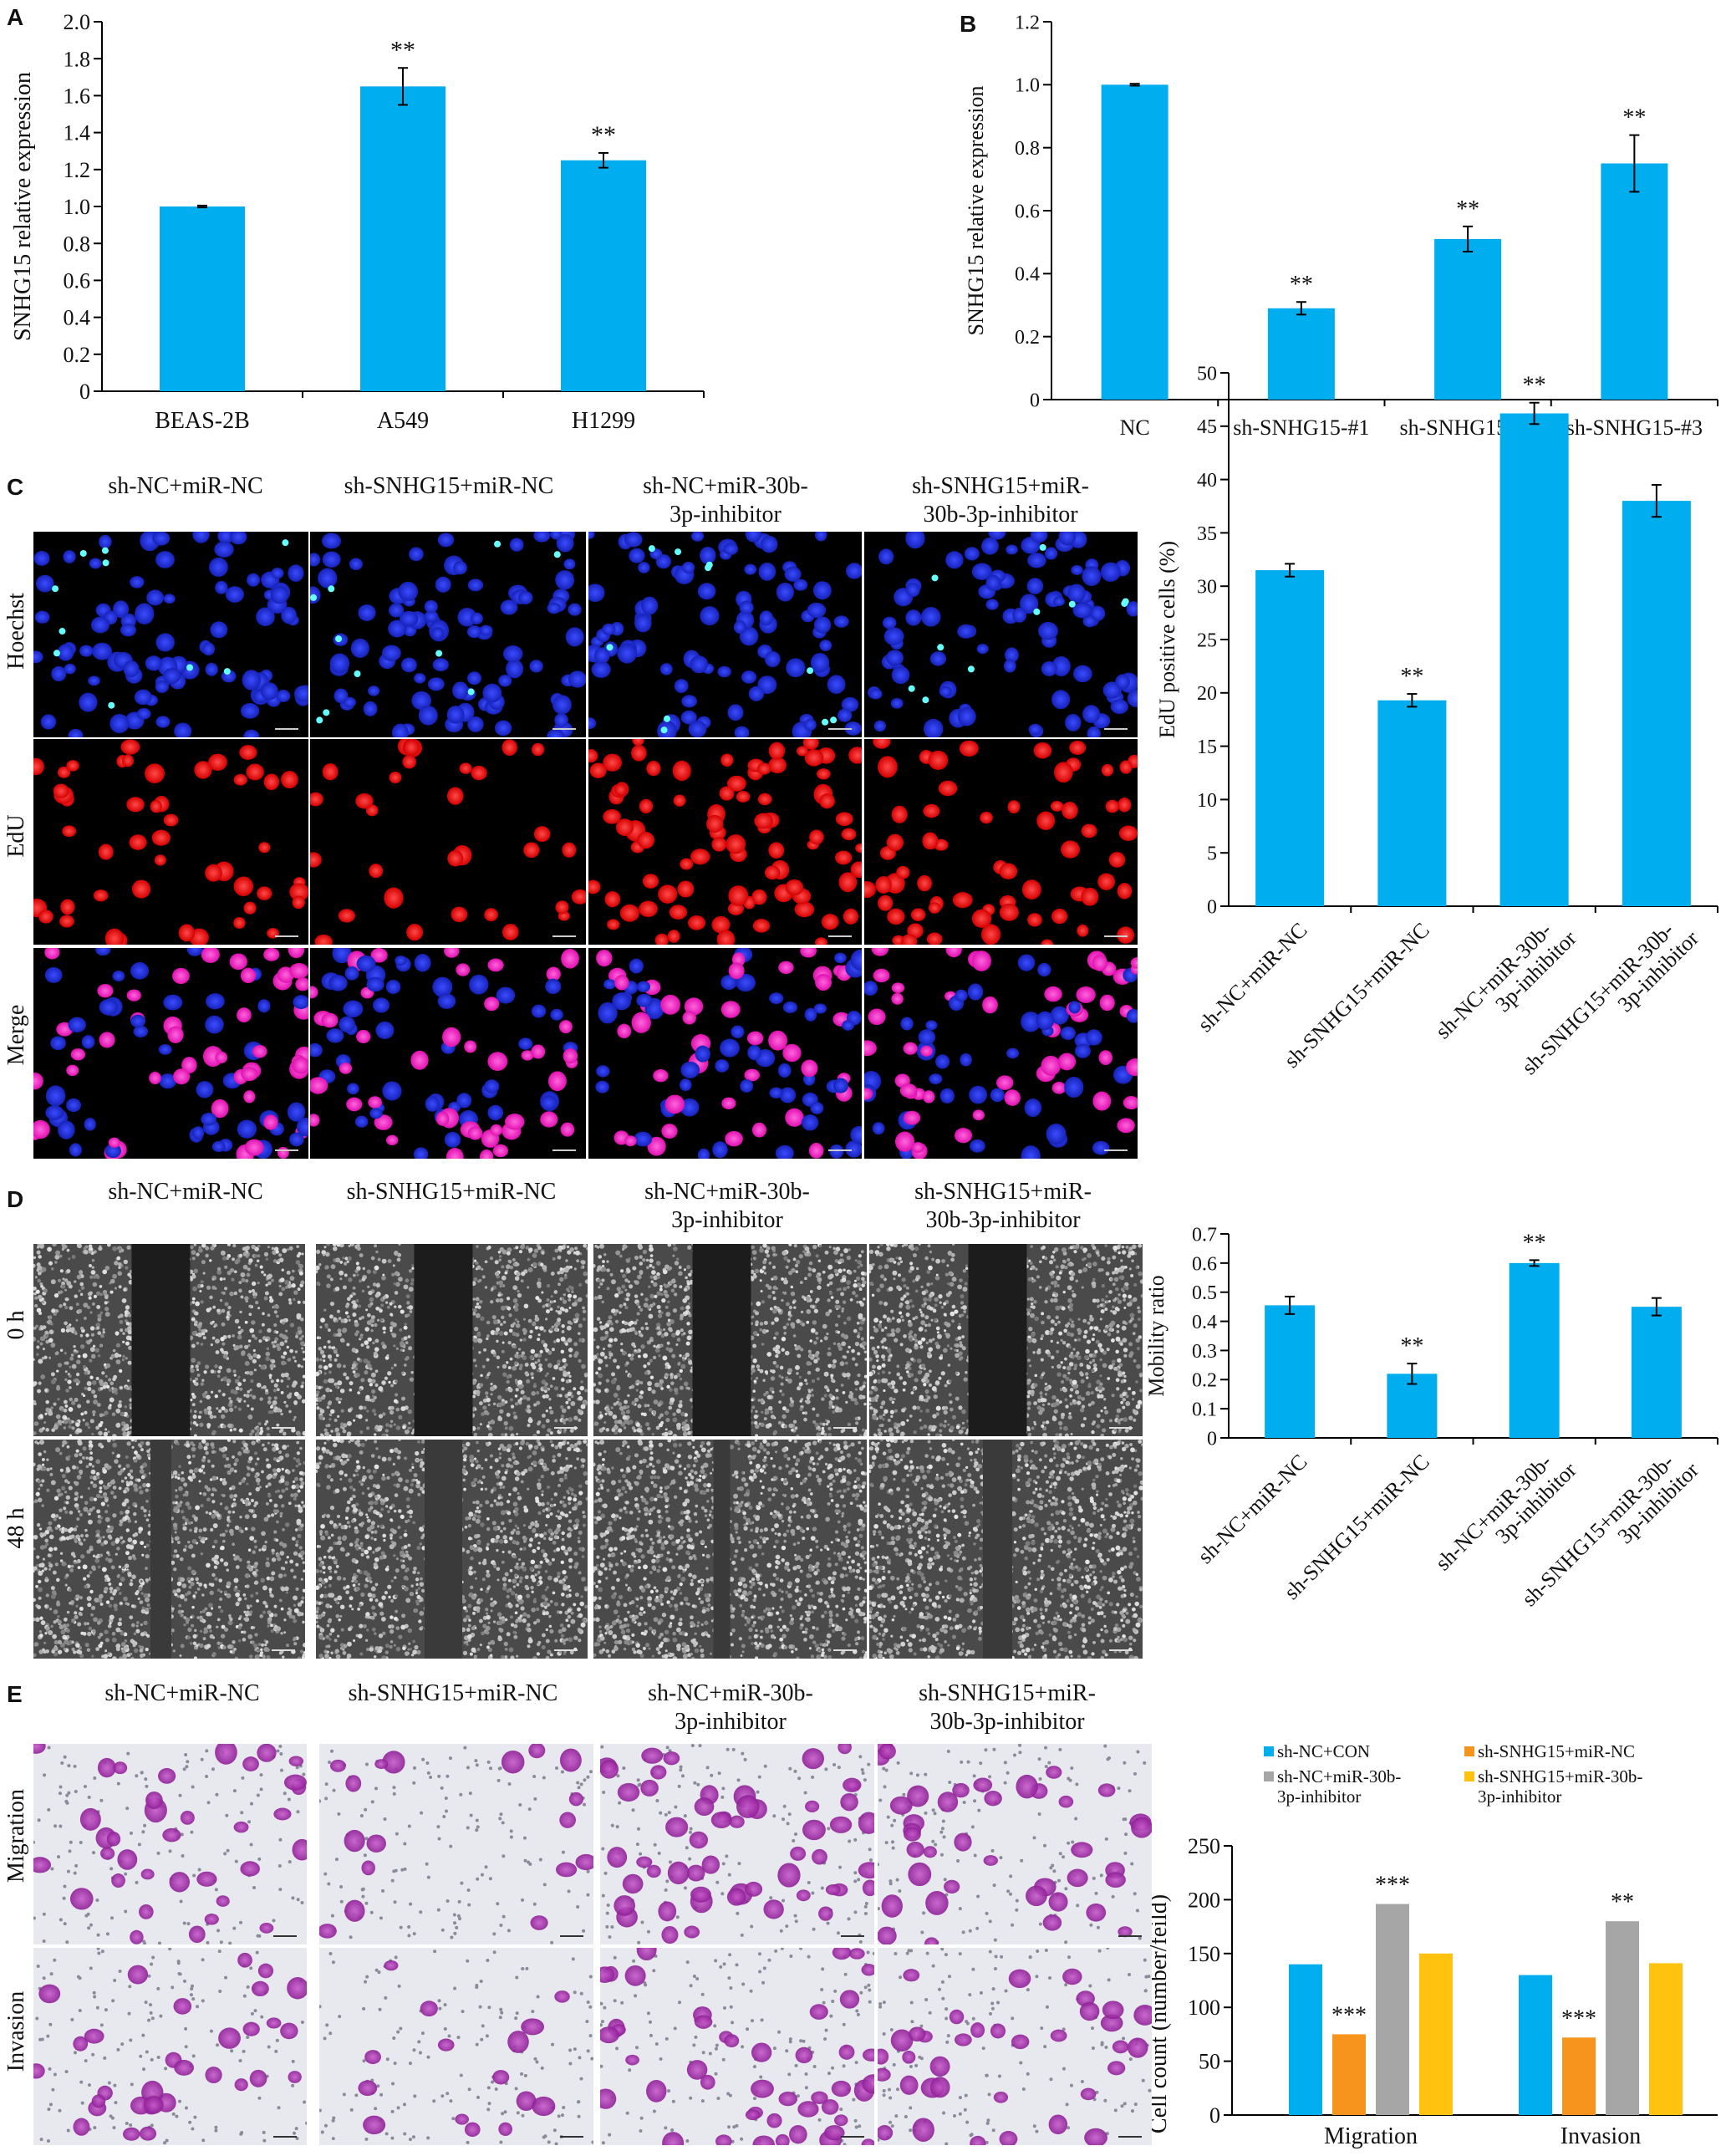 The image size is (1726, 2156). I want to click on y-axis-label: EdU positive cells (%), so click(1167, 639).